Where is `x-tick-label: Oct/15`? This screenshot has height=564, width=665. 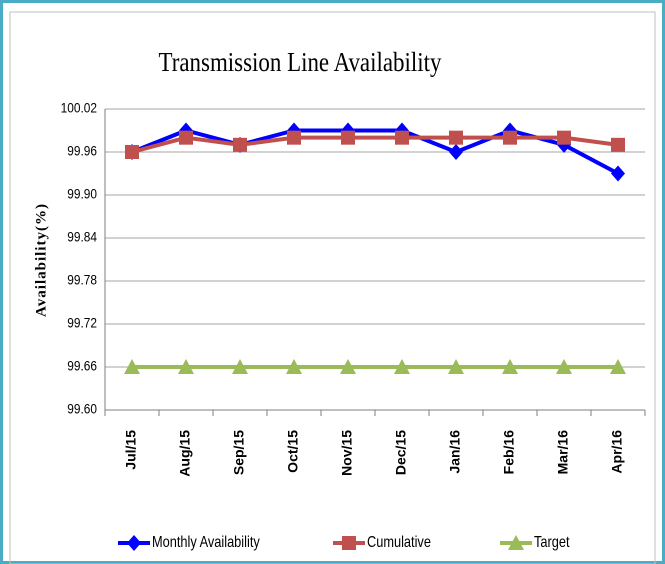 x-tick-label: Oct/15 is located at coordinates (293, 451).